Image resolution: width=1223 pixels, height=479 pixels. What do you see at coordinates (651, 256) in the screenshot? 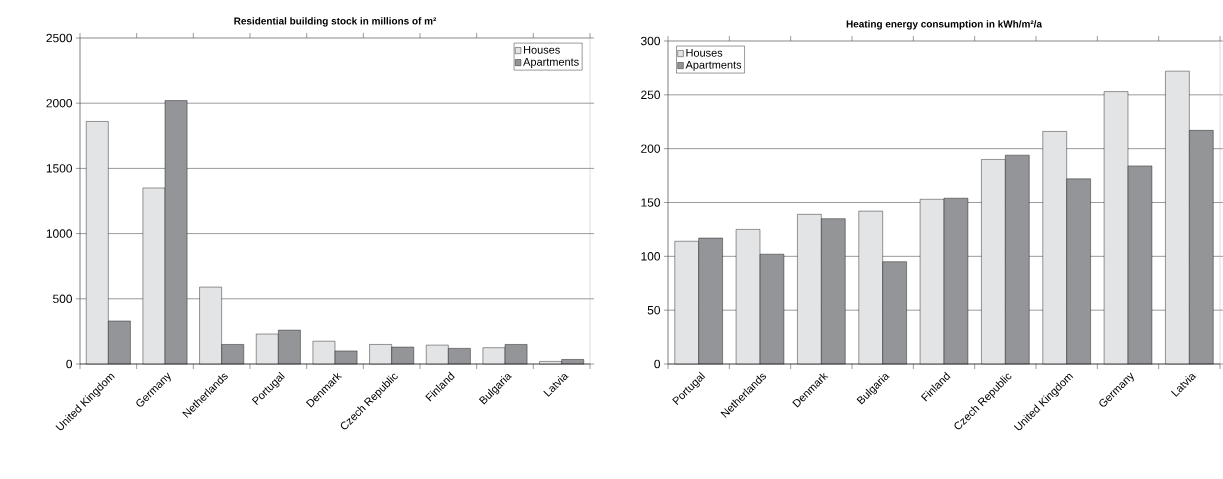
I see `y-tick-label: 100` at bounding box center [651, 256].